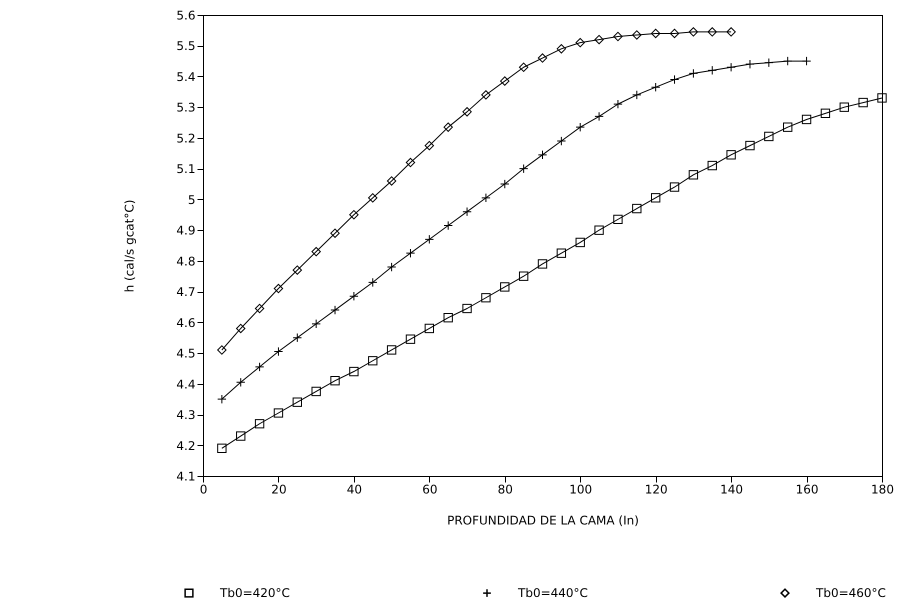 This screenshot has width=906, height=611. I want to click on y-tick-label: 4.4, so click(186, 384).